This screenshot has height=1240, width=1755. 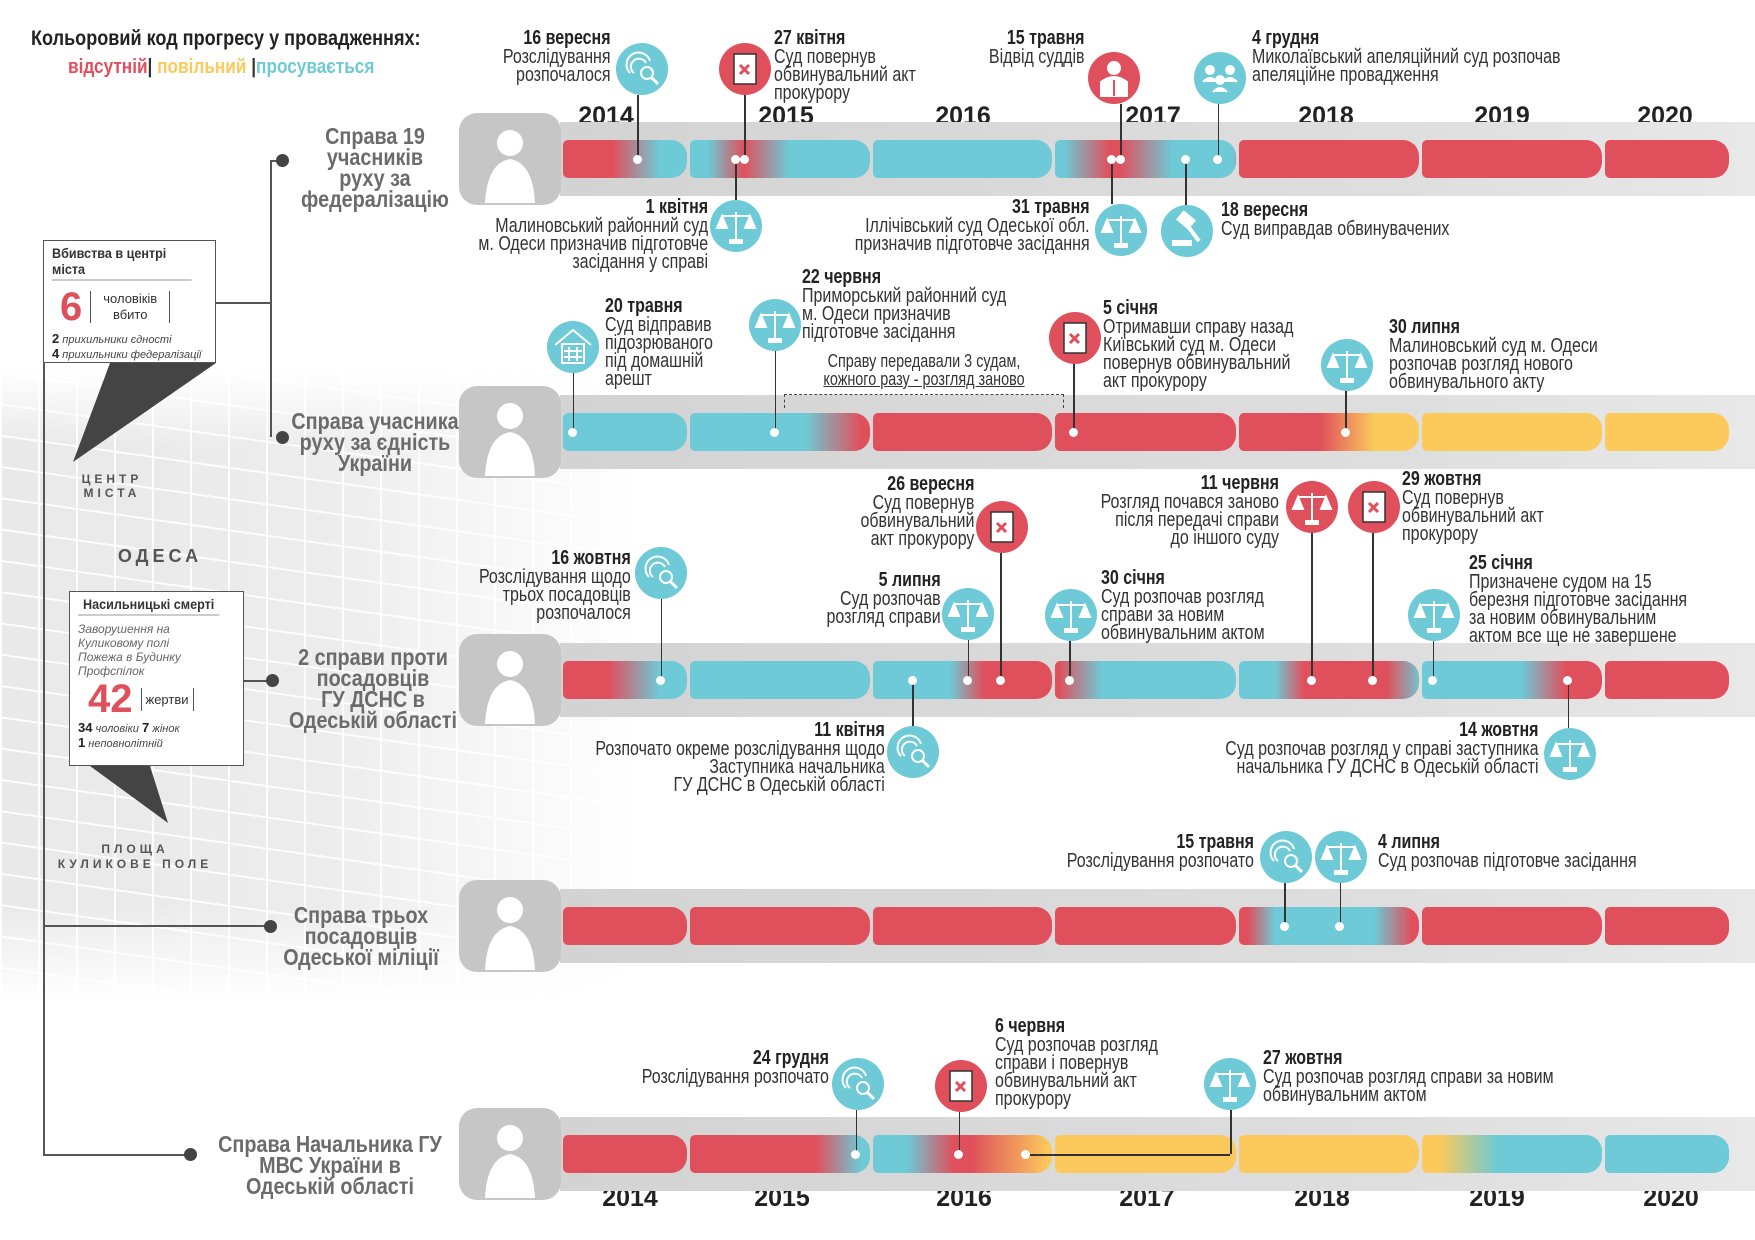 I want to click on event-description: Суд виправдав обвинувачених, so click(x=1335, y=229).